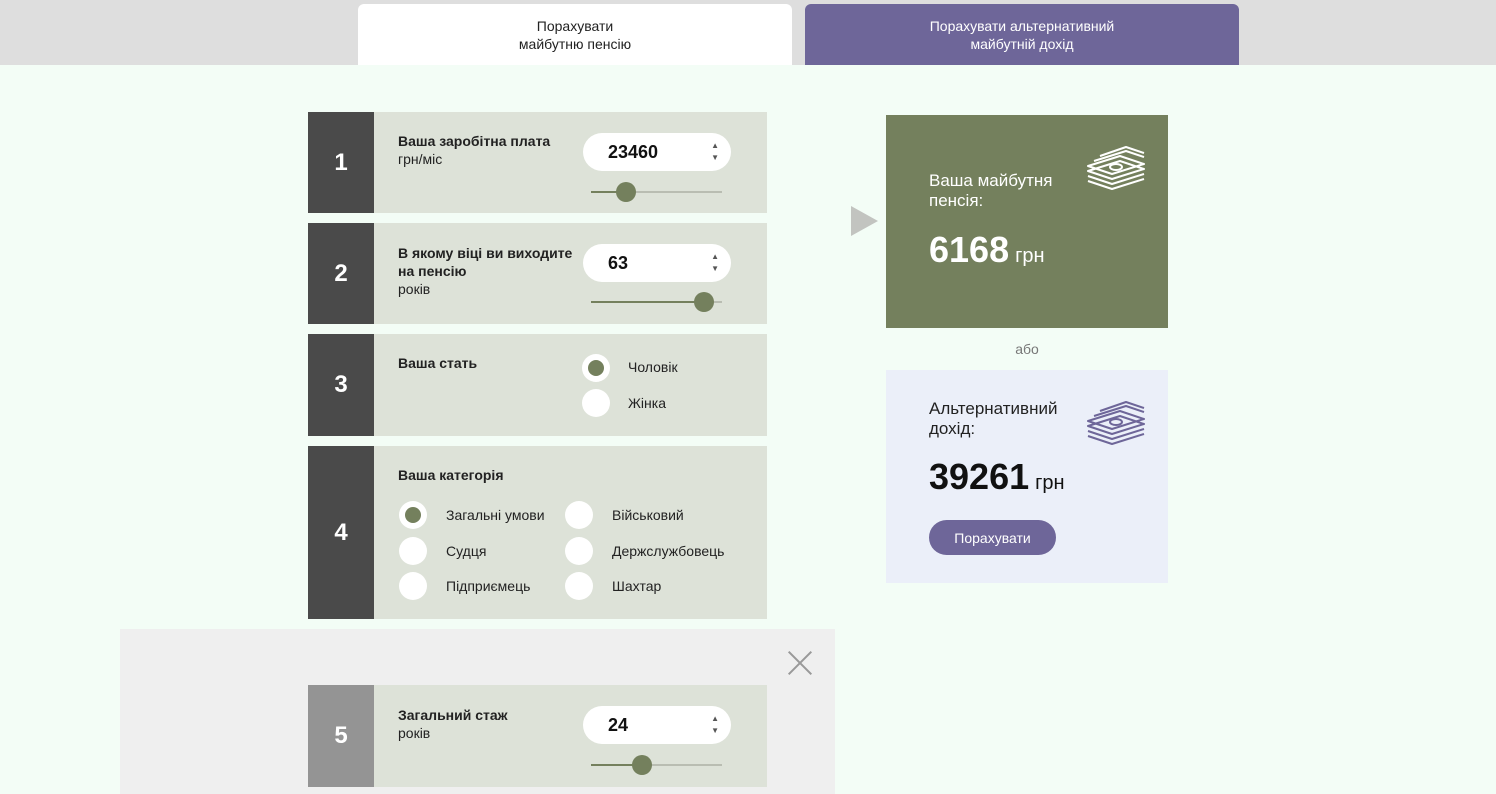  What do you see at coordinates (1027, 349) in the screenshot?
I see `or-separator: або` at bounding box center [1027, 349].